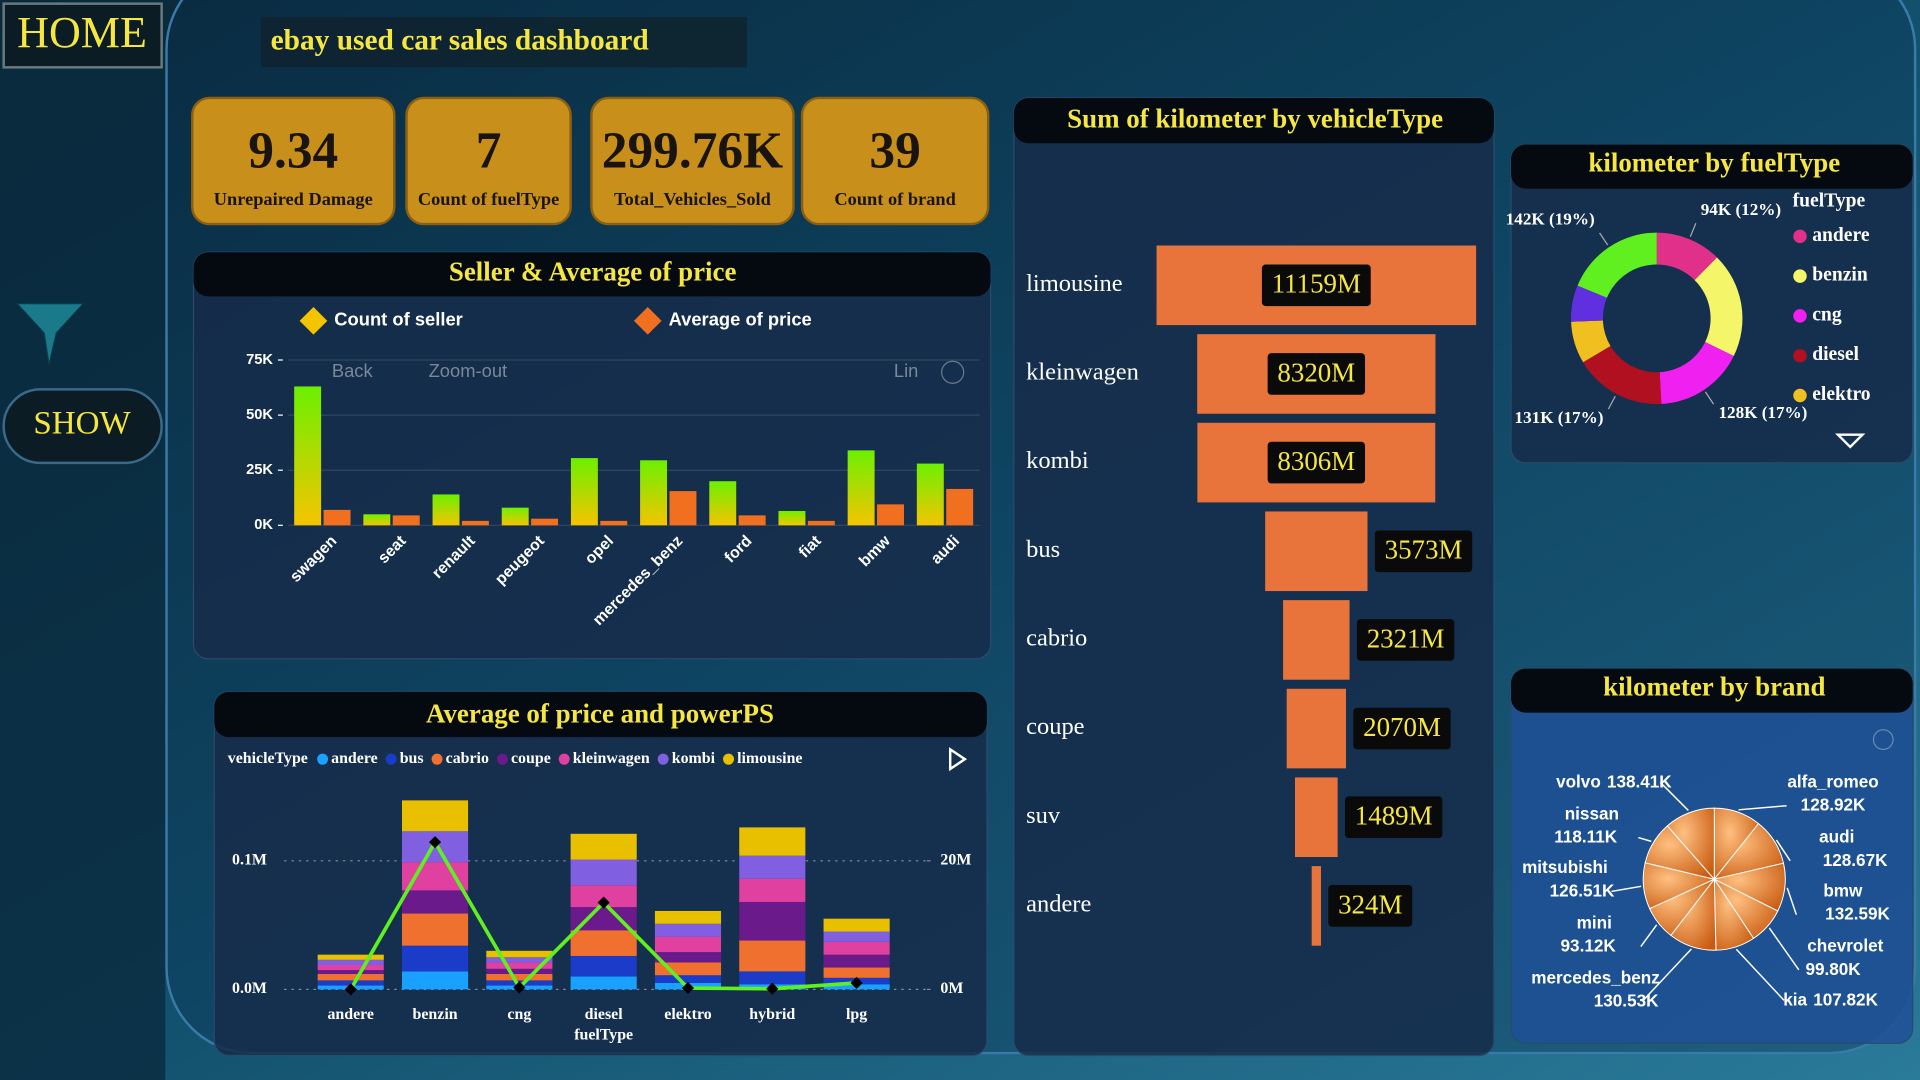 This screenshot has height=1080, width=1920. What do you see at coordinates (1841, 394) in the screenshot?
I see `legend-label: elektro` at bounding box center [1841, 394].